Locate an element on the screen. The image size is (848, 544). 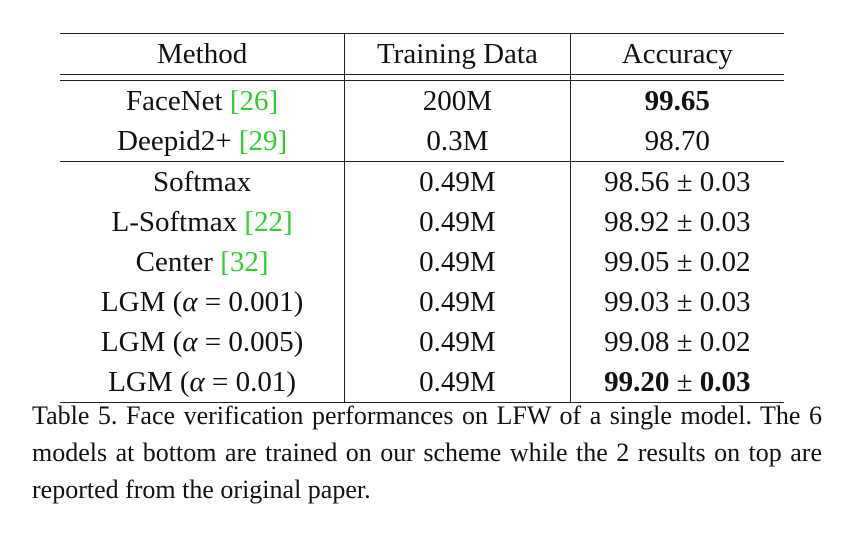
method-cell: Softmax is located at coordinates (203, 181).